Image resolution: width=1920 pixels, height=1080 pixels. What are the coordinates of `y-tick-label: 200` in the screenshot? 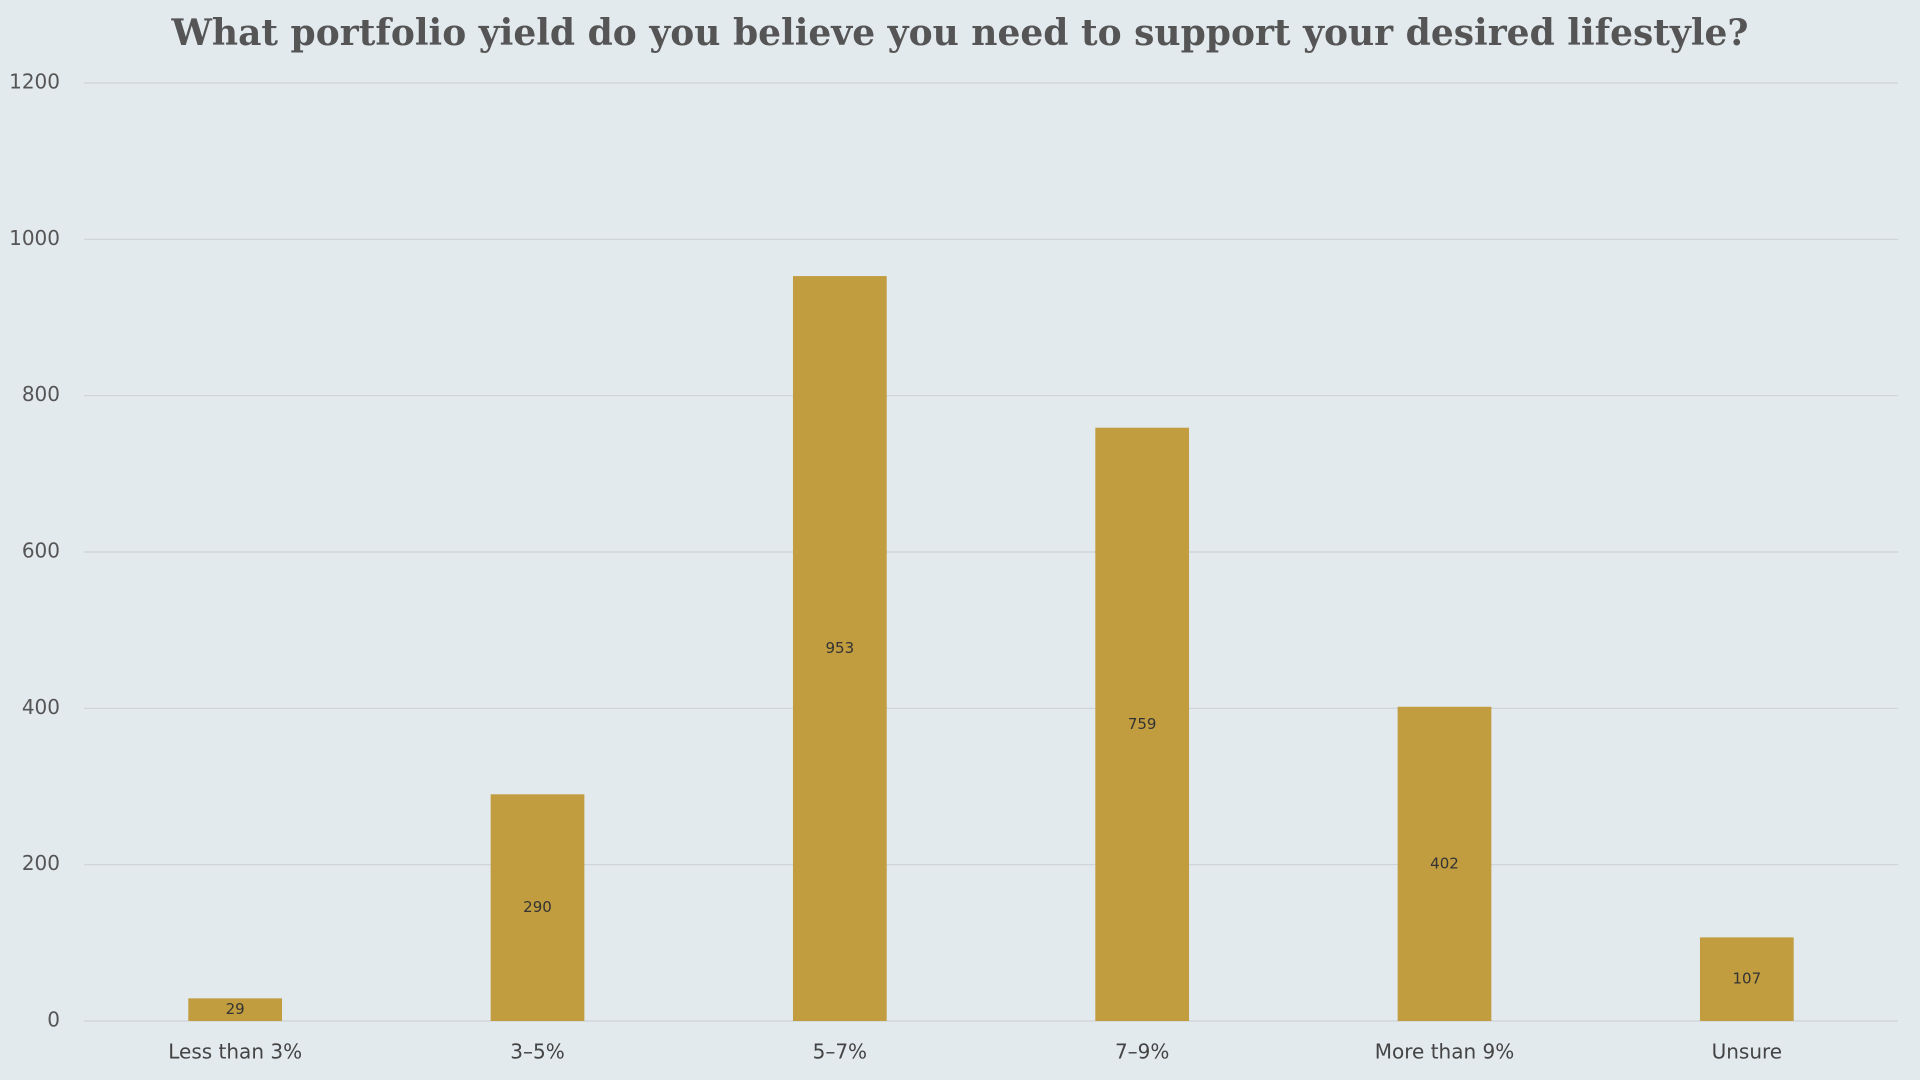 It's located at (41, 863).